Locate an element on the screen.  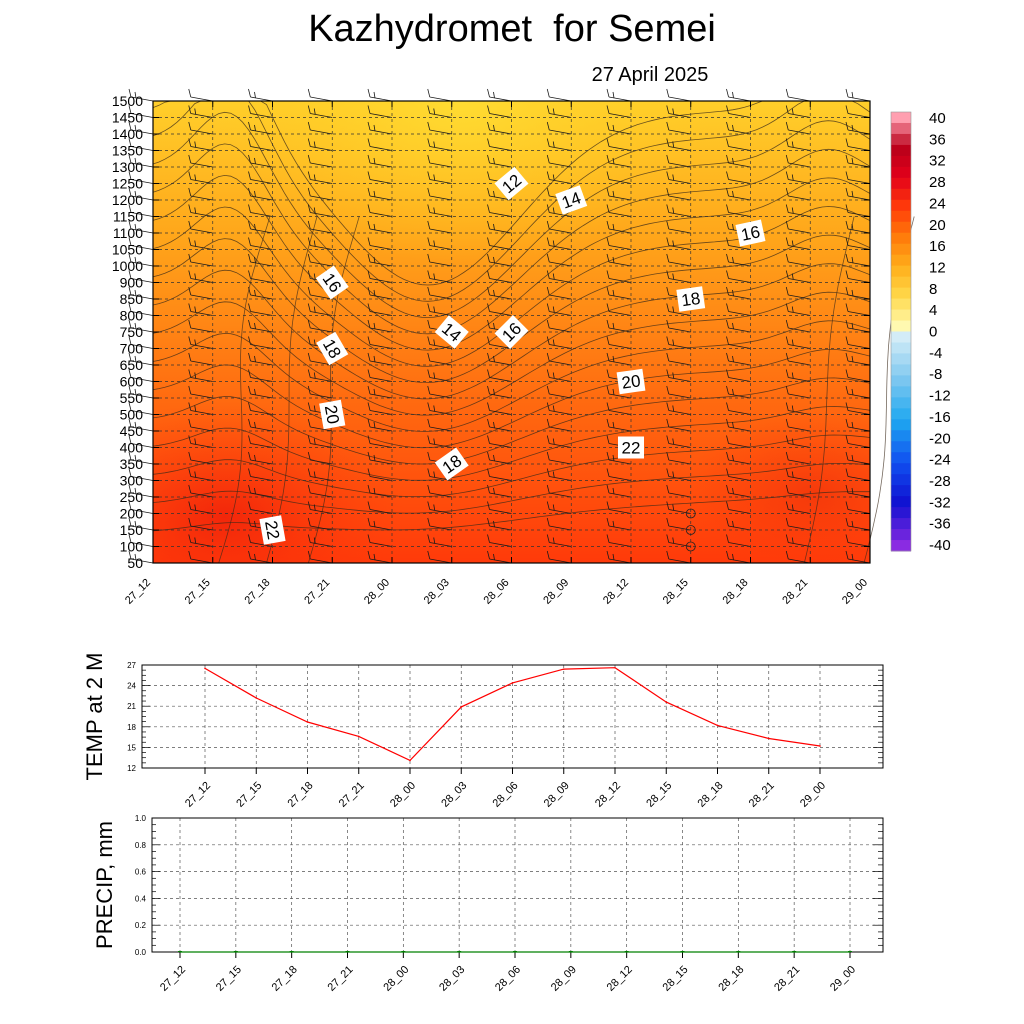
panel-y-tick-label: 0.8 is located at coordinates (141, 845).